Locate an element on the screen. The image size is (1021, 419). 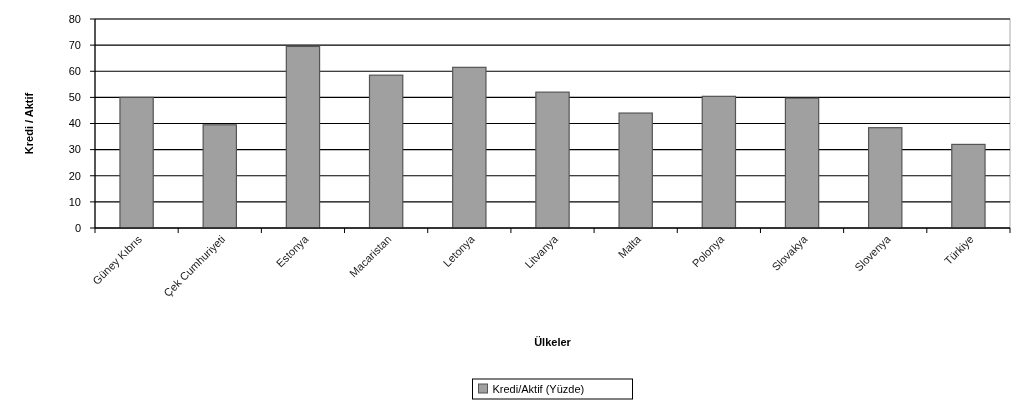
y-tick-label: 60 is located at coordinates (74, 71).